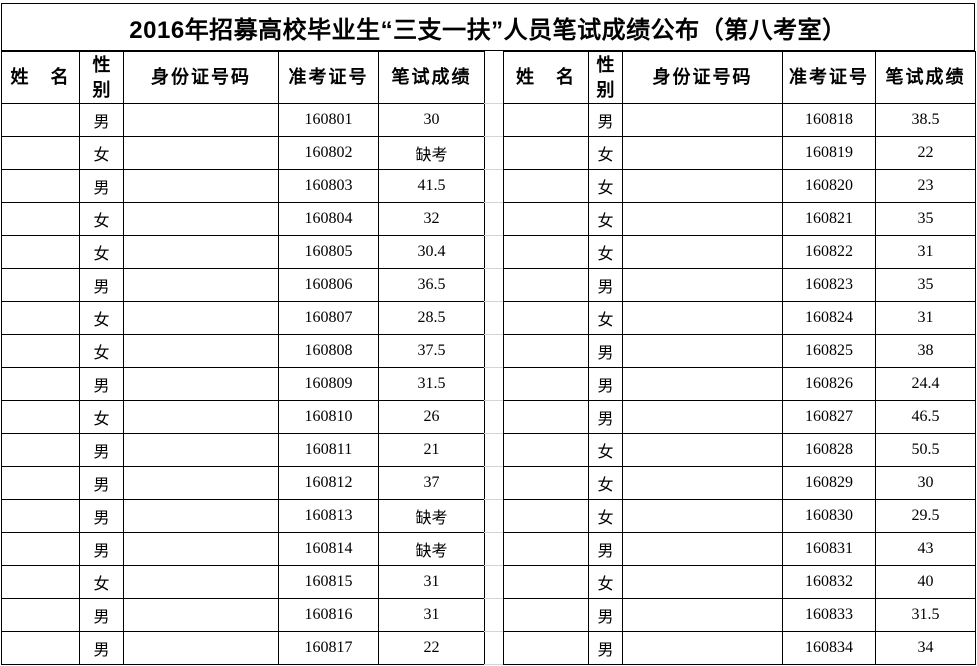  Describe the element at coordinates (101, 77) in the screenshot. I see `column-header-gender: 性别` at that location.